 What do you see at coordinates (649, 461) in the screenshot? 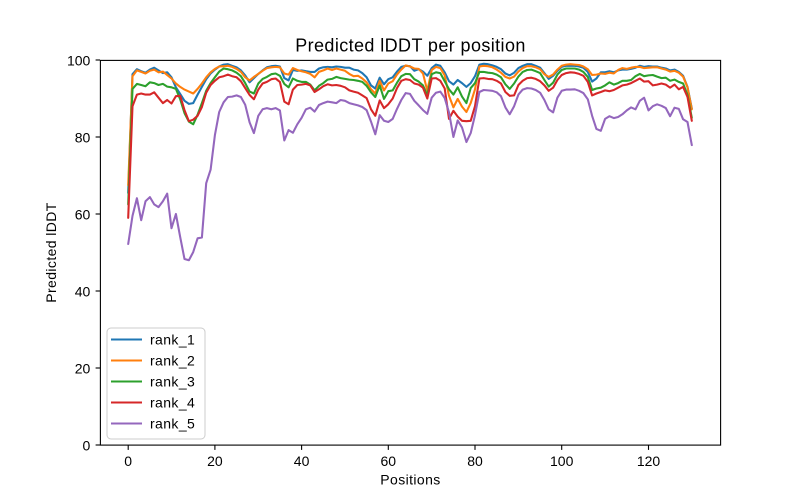
I see `svg-text: 120` at bounding box center [649, 461].